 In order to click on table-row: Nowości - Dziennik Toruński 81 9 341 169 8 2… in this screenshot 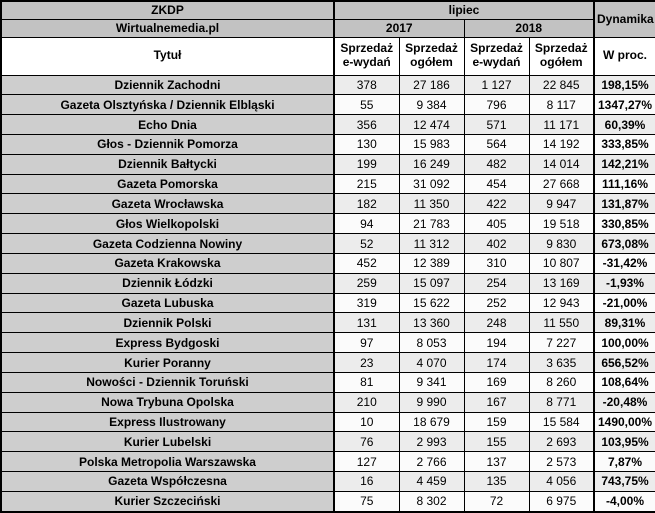, I will do `click(327, 382)`.